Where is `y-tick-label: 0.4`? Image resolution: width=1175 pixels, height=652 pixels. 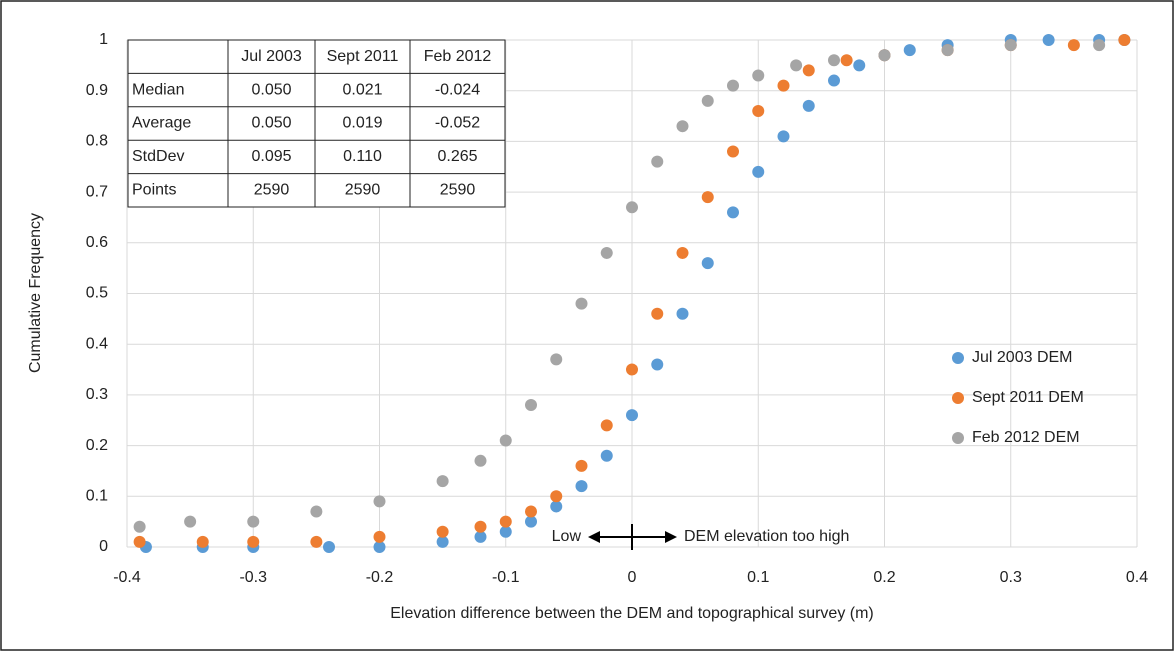
y-tick-label: 0.4 is located at coordinates (97, 343).